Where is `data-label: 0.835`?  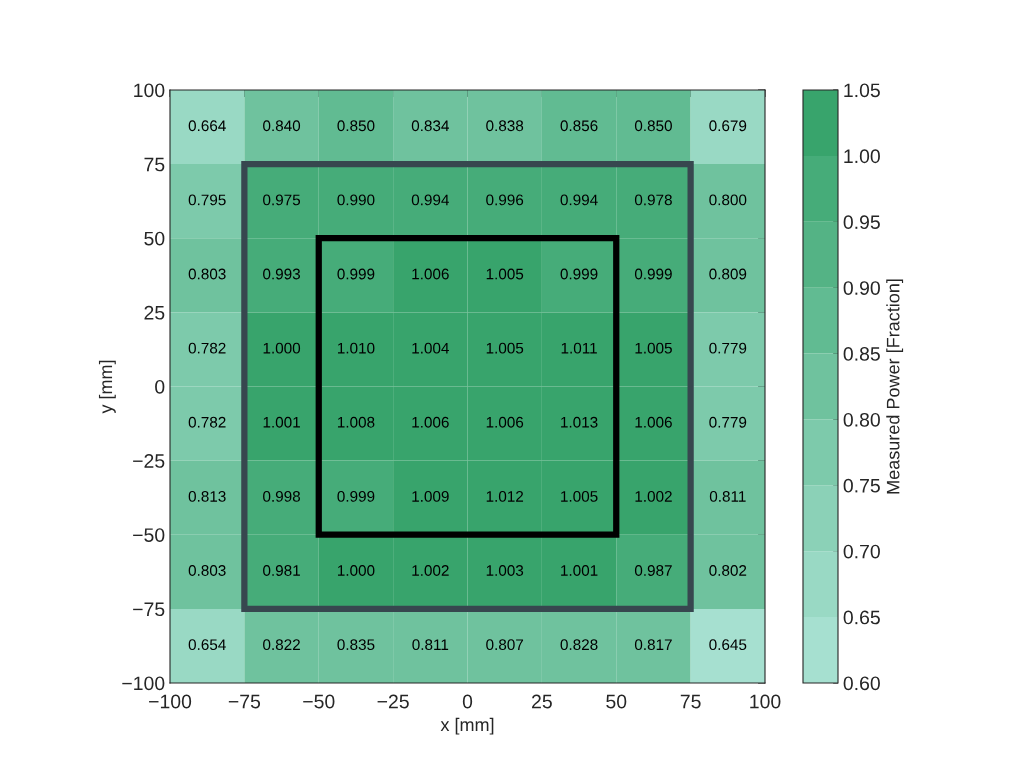
data-label: 0.835 is located at coordinates (356, 645).